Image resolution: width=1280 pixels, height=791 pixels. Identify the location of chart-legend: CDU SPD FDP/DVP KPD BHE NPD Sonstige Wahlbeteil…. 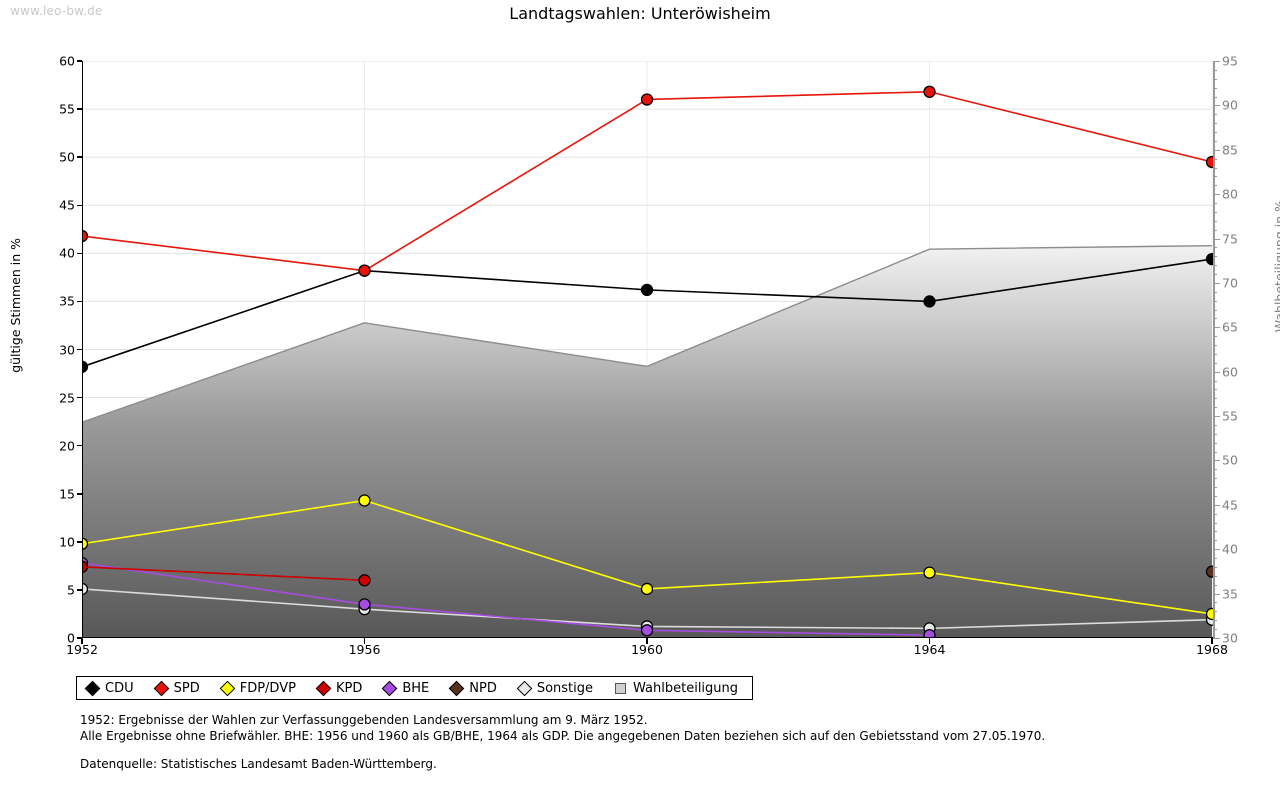
(415, 688).